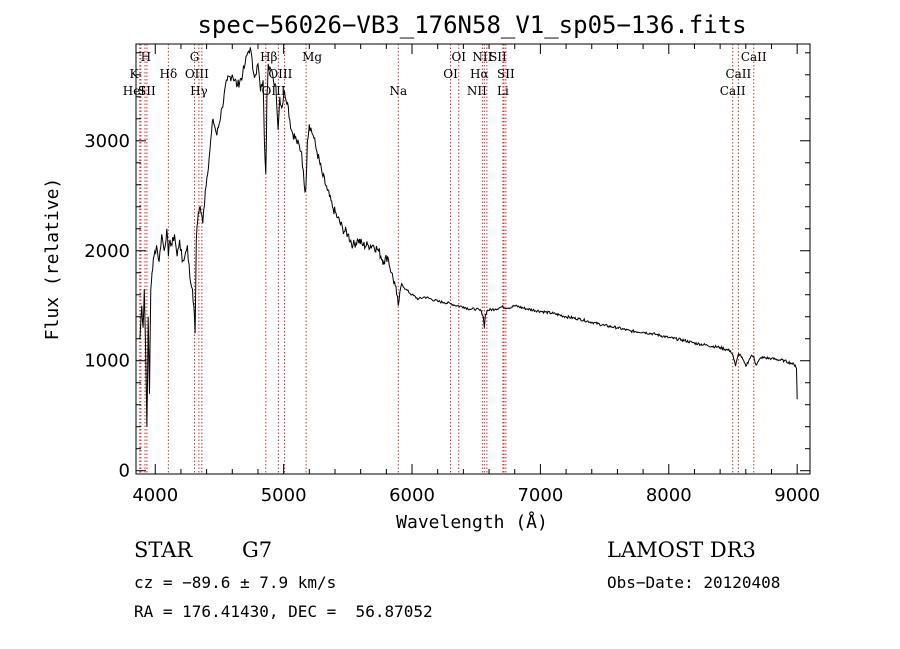 Image resolution: width=900 pixels, height=649 pixels. I want to click on line-label: G, so click(195, 57).